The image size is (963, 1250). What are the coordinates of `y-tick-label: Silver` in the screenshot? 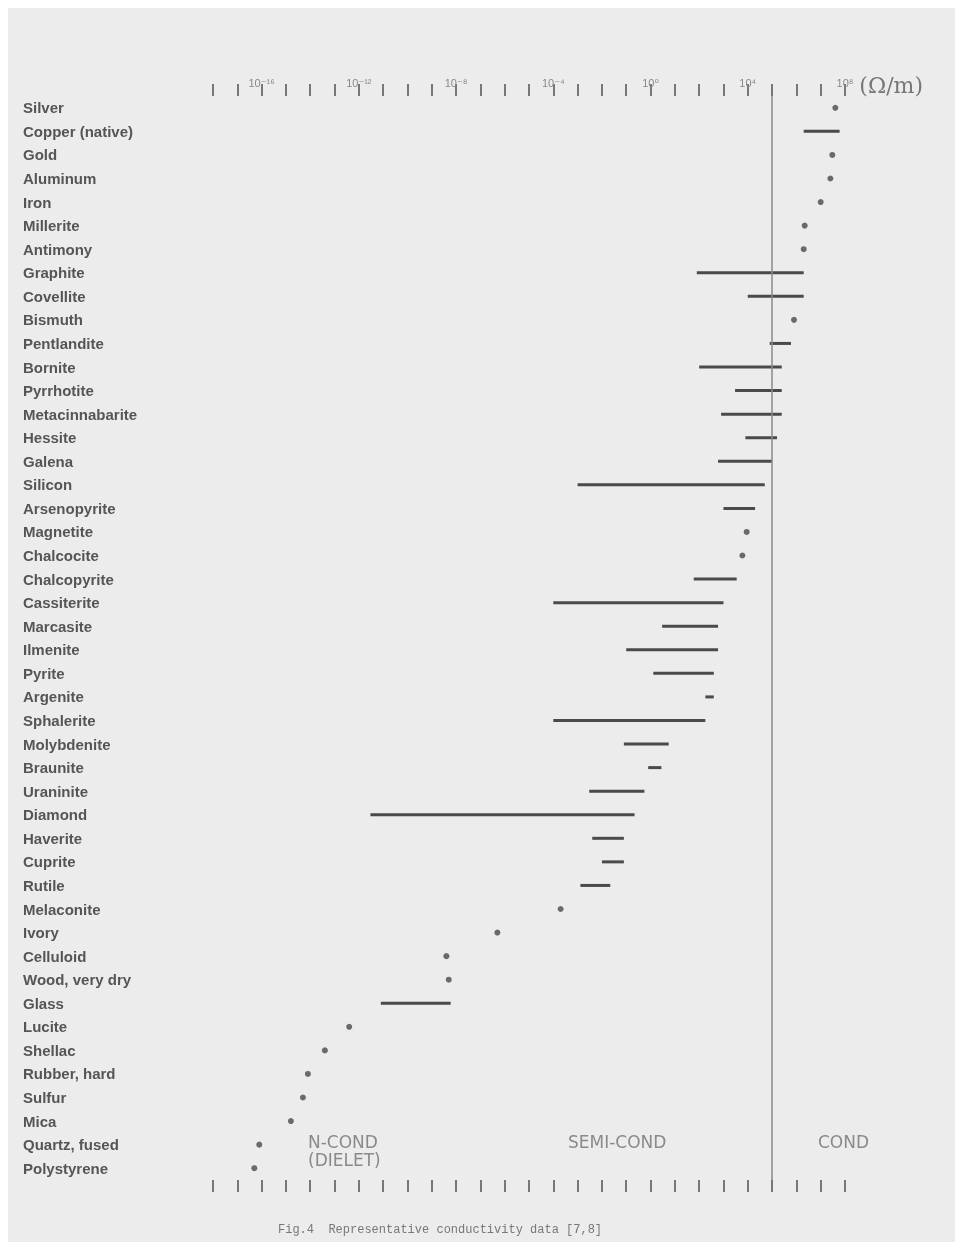 It's located at (44, 108).